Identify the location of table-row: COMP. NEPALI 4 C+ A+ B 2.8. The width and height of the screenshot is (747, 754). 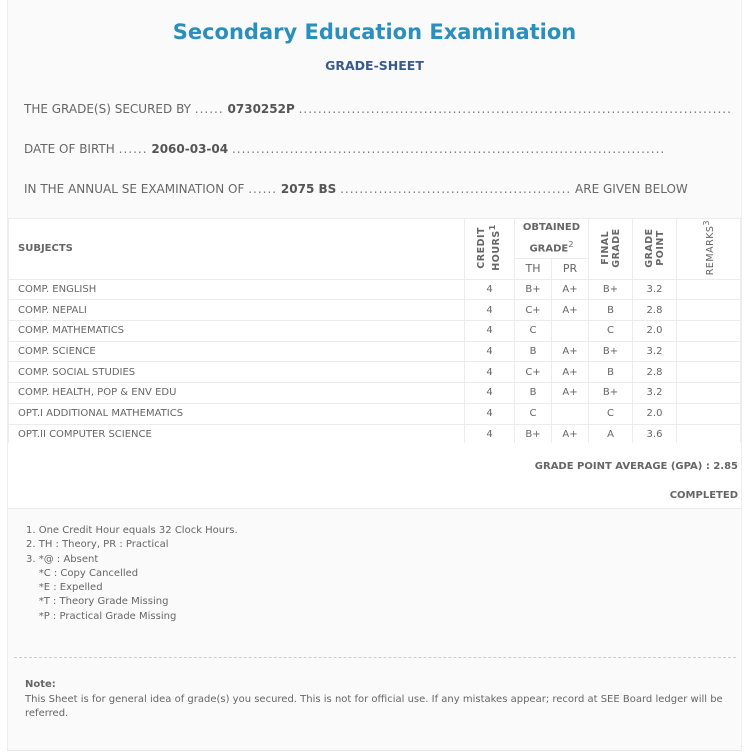
(374, 310).